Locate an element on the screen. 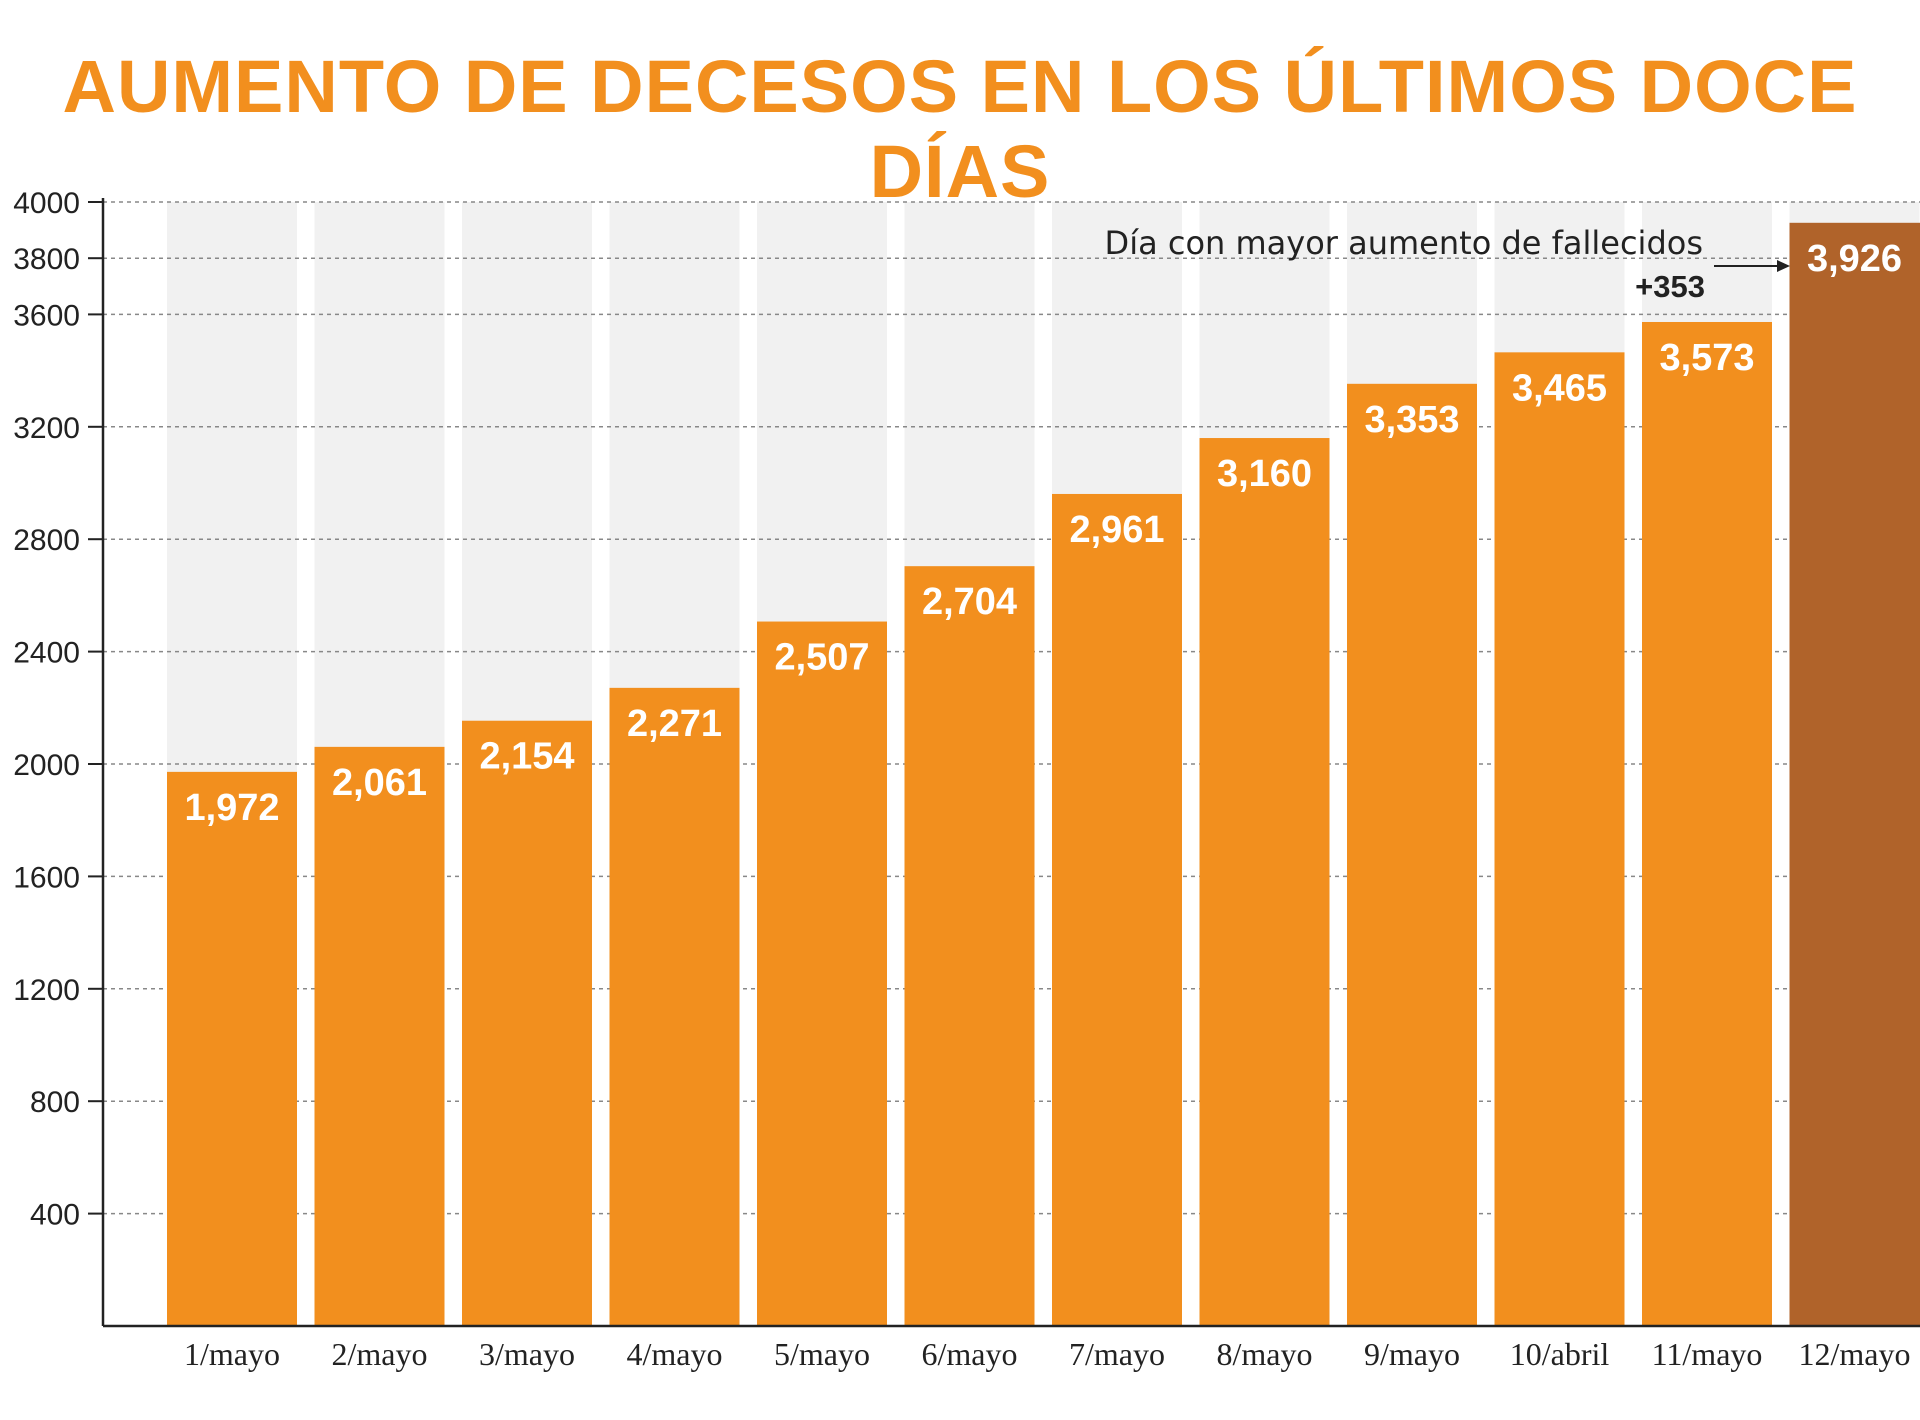 This screenshot has height=1420, width=1920. bar-4/mayo is located at coordinates (674, 1006).